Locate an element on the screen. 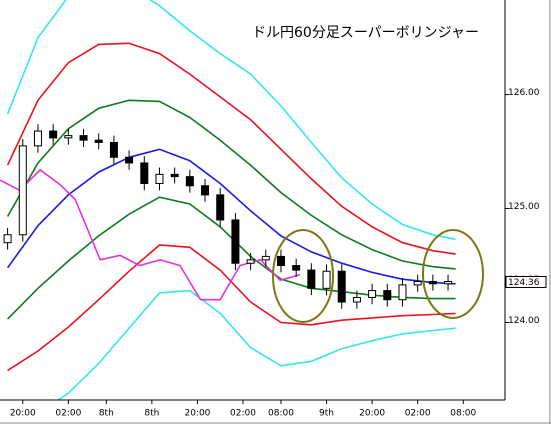 This screenshot has height=424, width=551. chart-title: ドル円60分足スーパーボリンジャー is located at coordinates (365, 33).